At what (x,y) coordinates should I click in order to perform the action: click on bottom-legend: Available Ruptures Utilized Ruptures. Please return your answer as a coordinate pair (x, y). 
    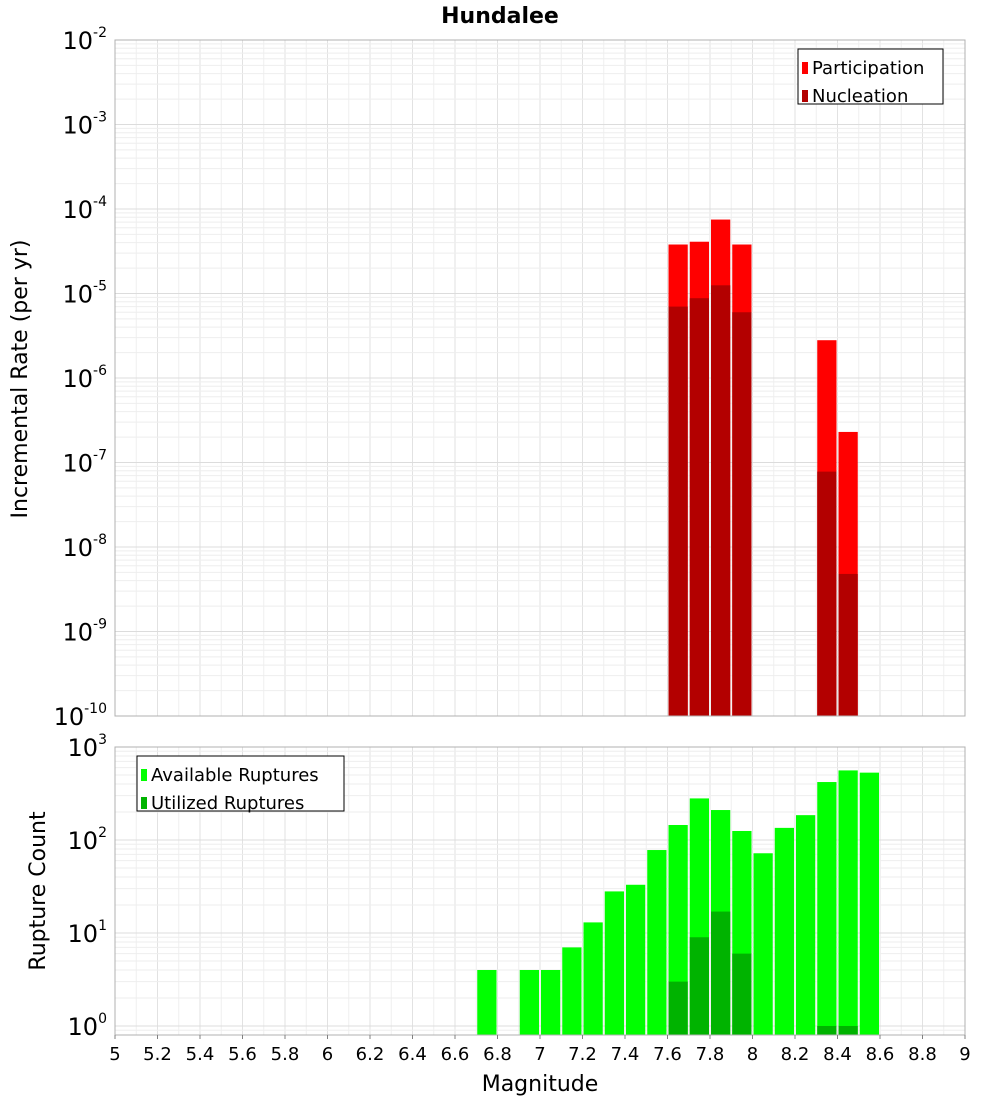
    Looking at the image, I should click on (240, 784).